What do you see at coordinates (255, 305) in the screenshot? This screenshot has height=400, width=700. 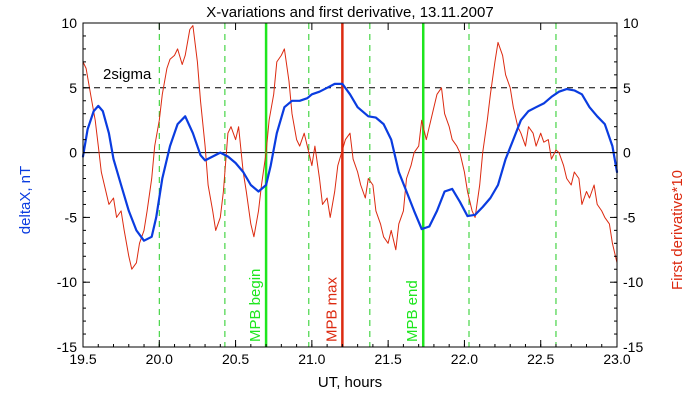 I see `mpb-label-0: MPB begin` at bounding box center [255, 305].